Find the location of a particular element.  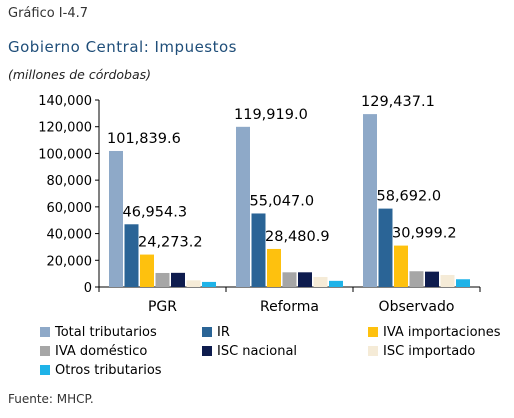

legend-label: IR is located at coordinates (223, 332).